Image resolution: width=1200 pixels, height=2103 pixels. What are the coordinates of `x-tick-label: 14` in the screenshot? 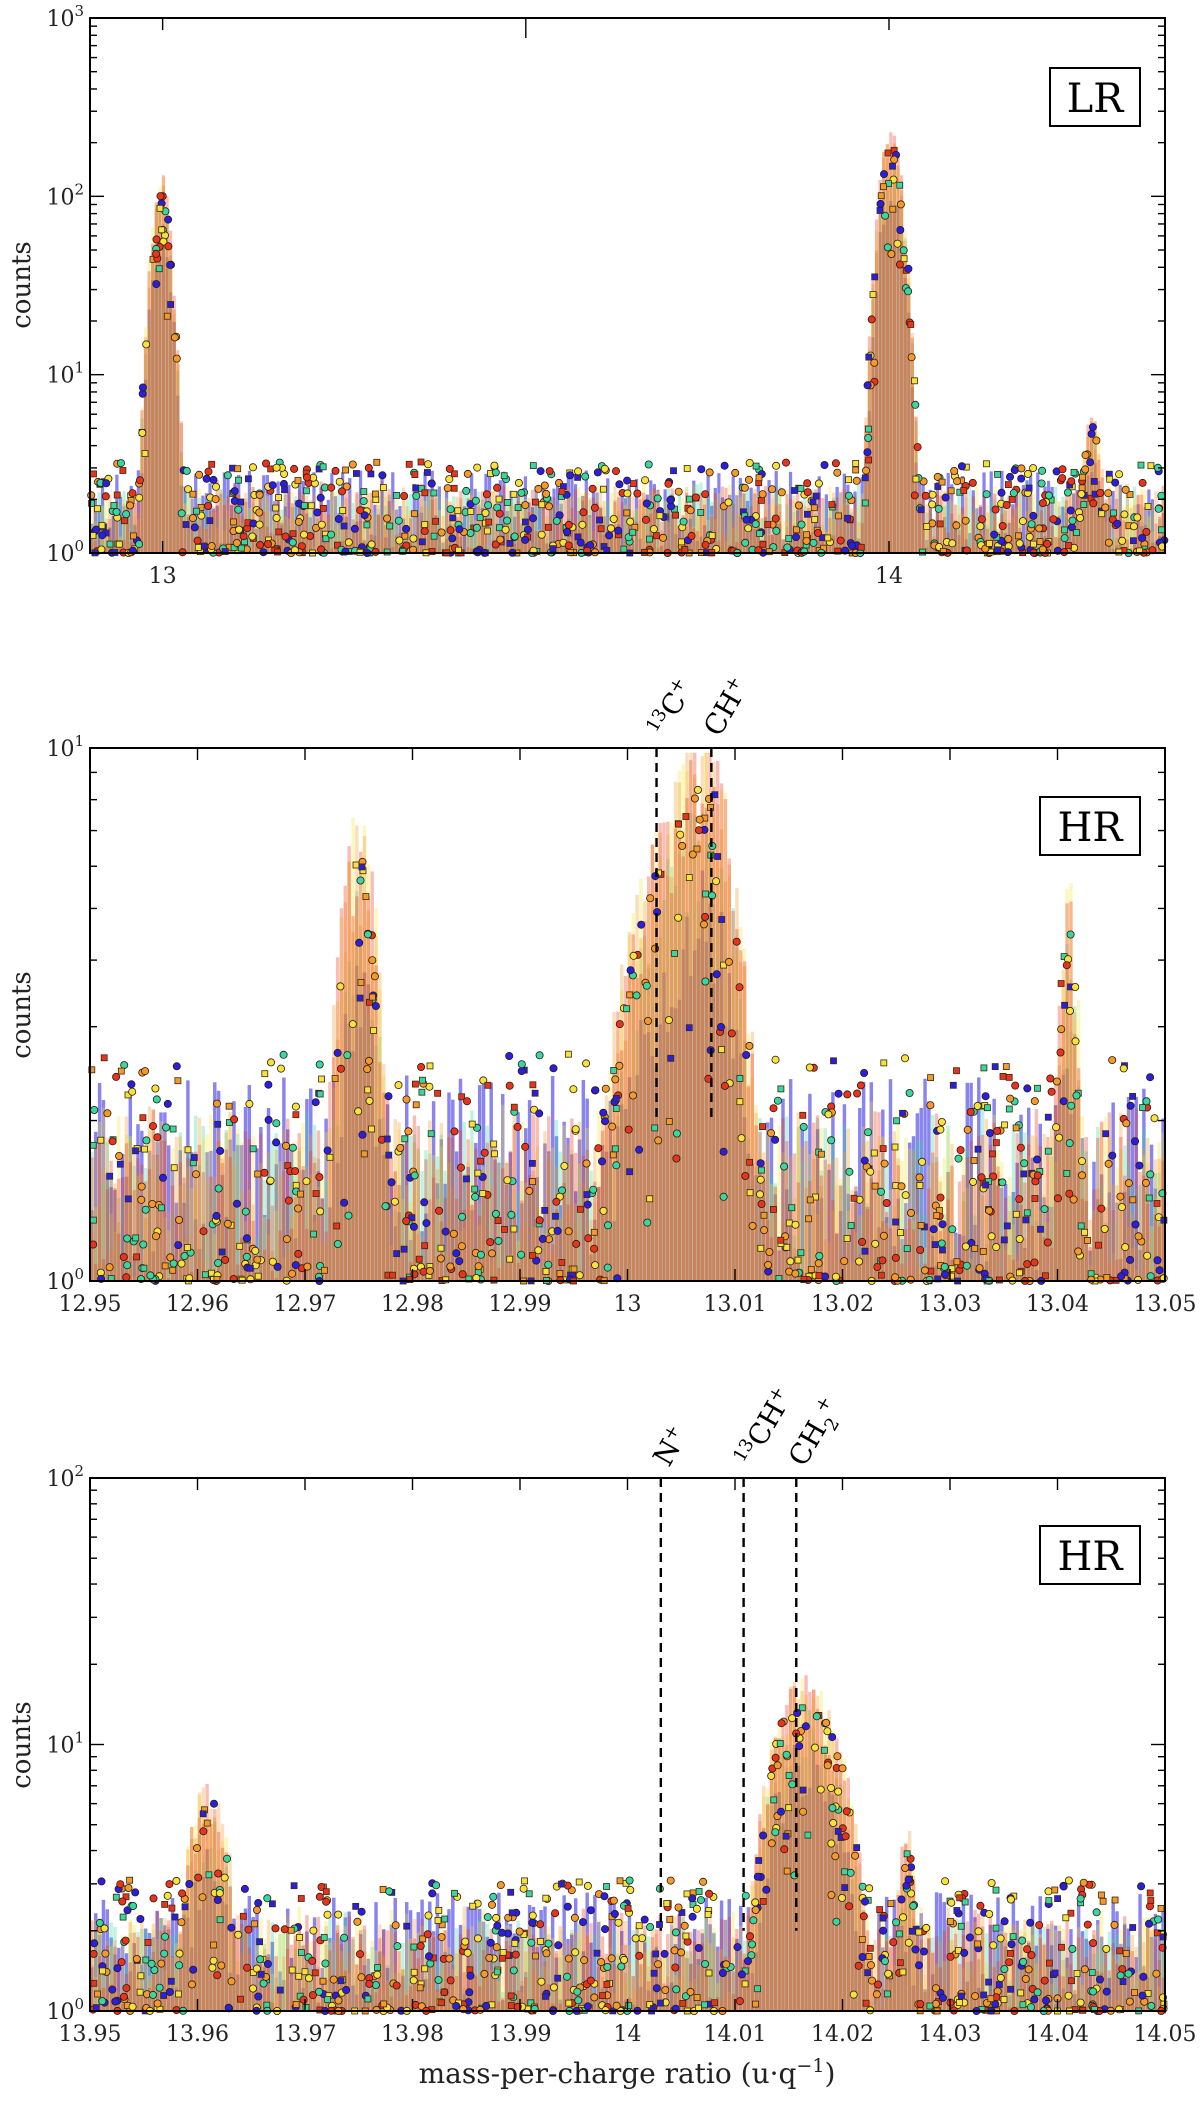 It's located at (889, 576).